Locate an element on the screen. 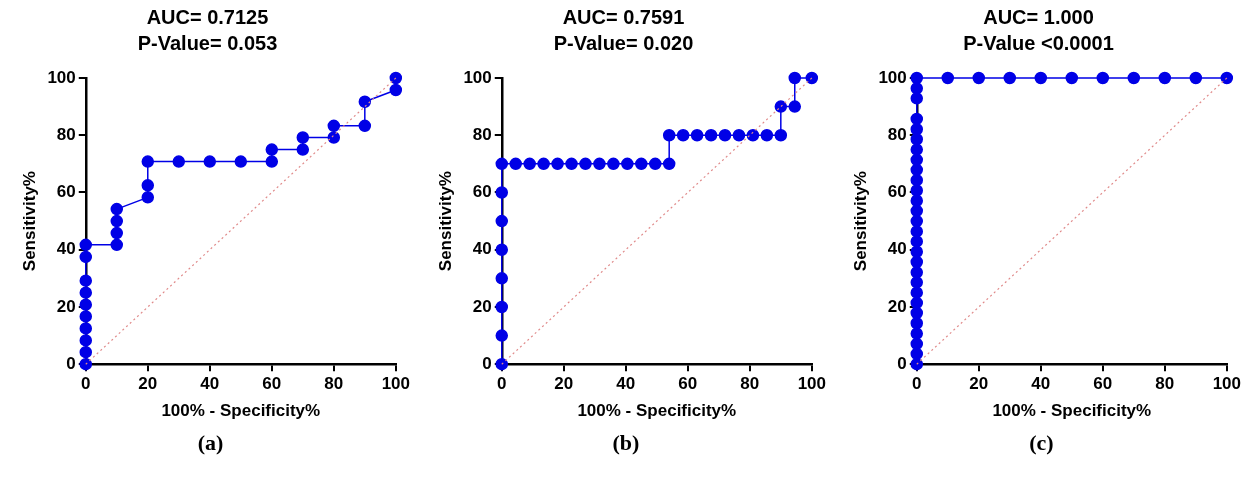  chart-title: AUC= 0.7125 is located at coordinates (207, 16).